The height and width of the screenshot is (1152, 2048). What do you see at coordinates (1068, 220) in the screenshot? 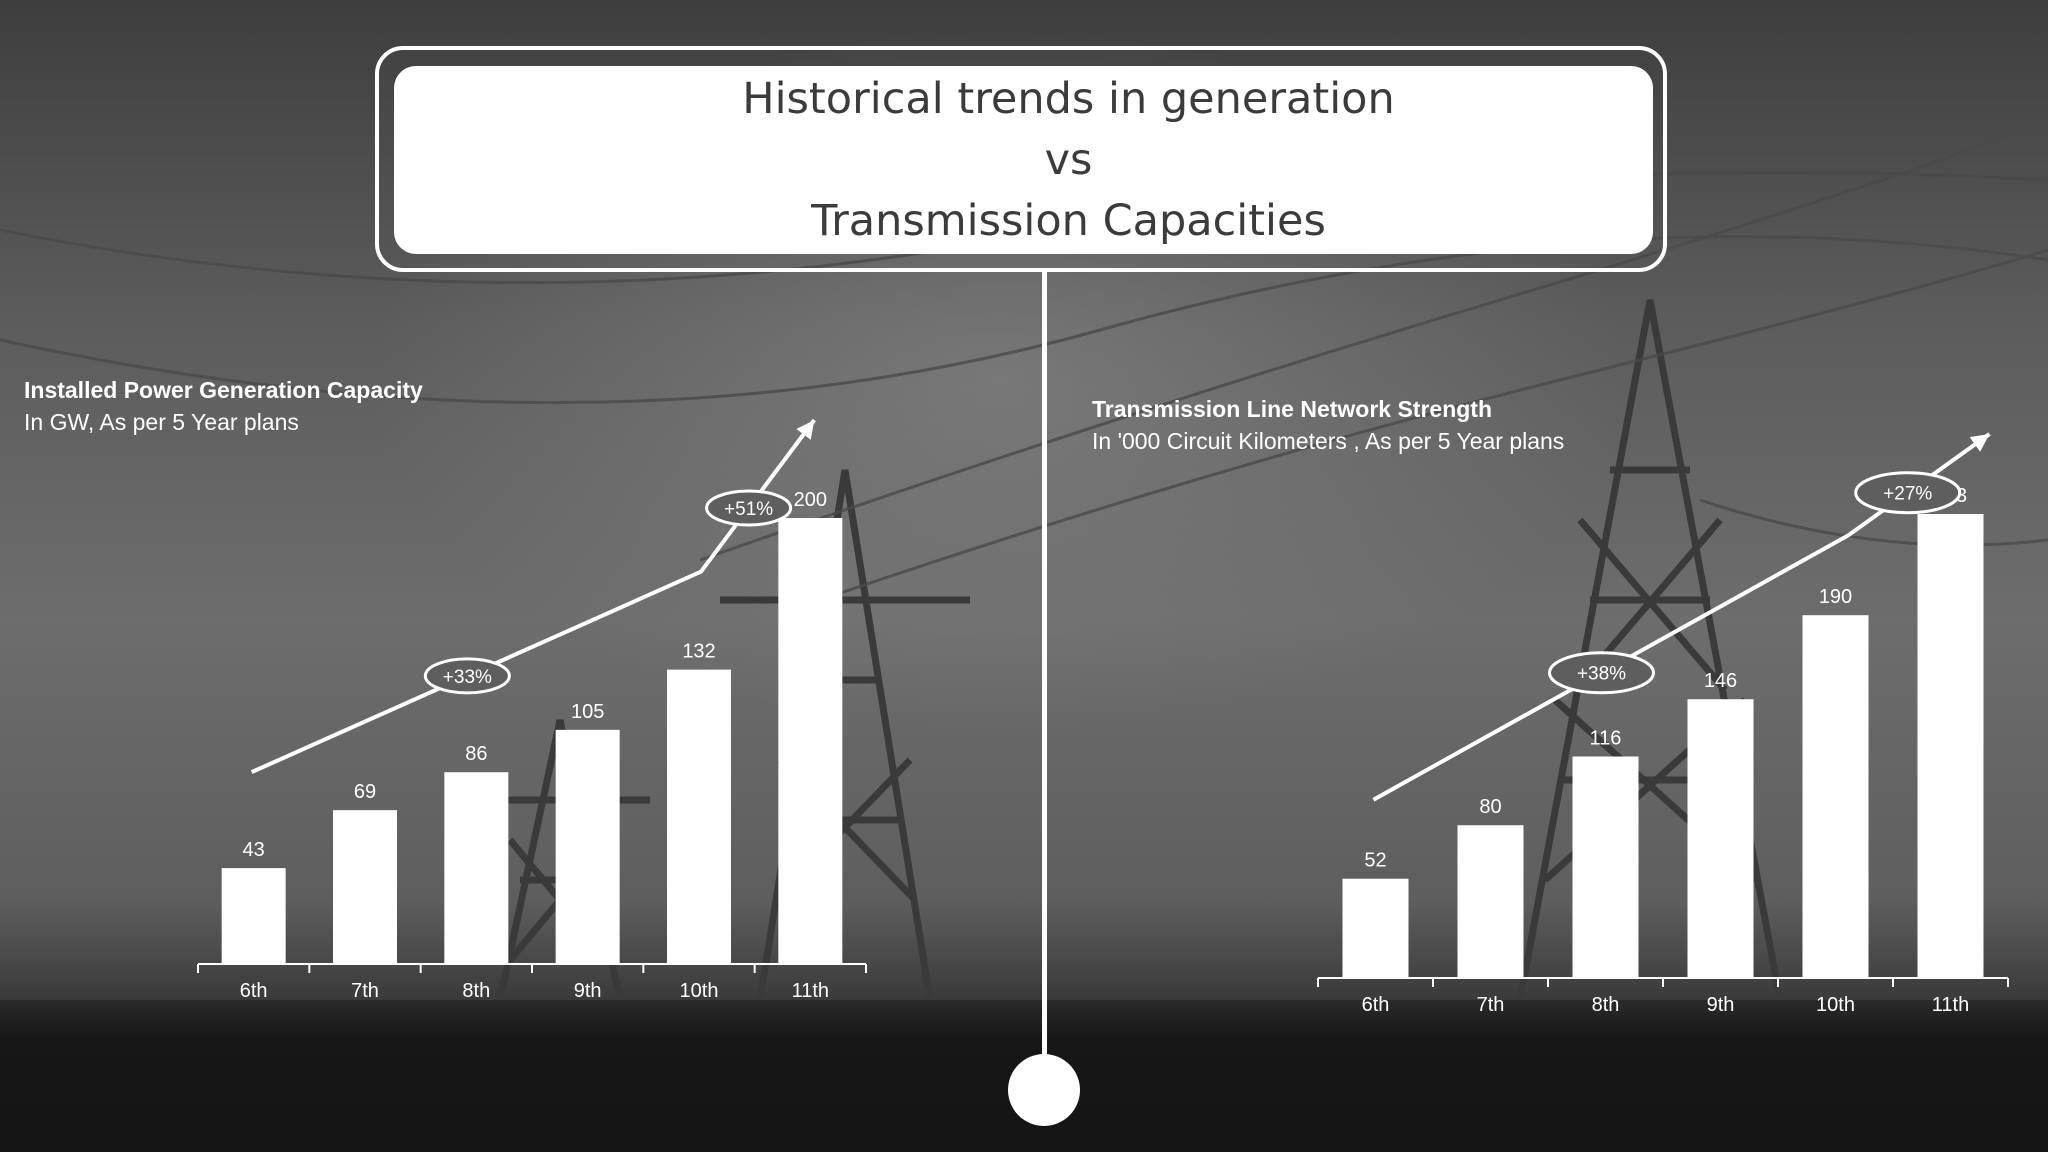
I see `title-line-3: Transmission Capacities` at bounding box center [1068, 220].